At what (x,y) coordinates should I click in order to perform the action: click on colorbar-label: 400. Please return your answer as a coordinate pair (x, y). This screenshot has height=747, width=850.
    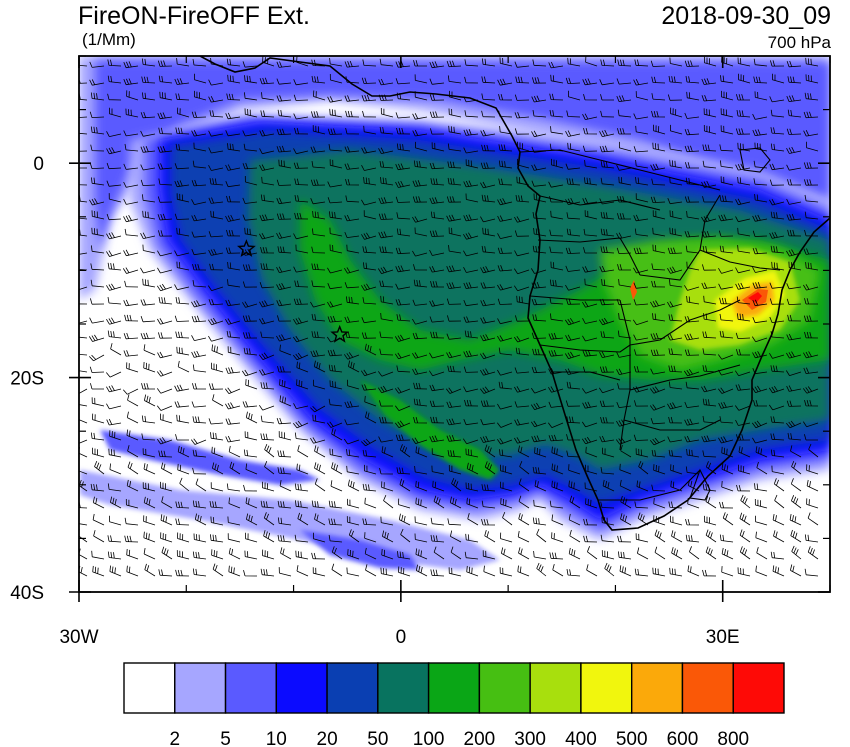
    Looking at the image, I should click on (581, 738).